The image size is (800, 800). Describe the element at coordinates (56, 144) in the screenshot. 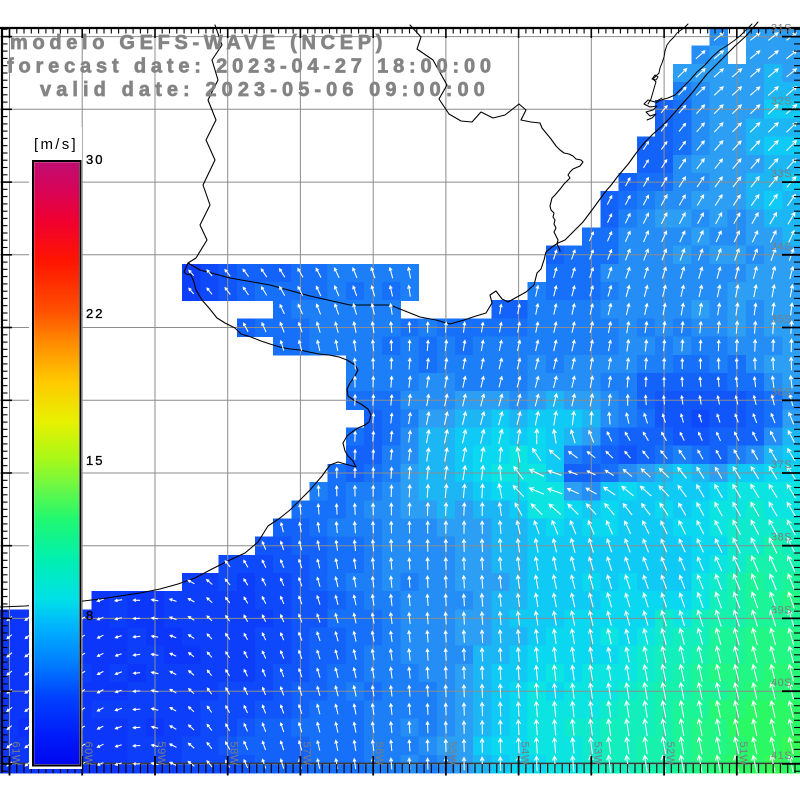

I see `svg-text: [m/s]` at that location.